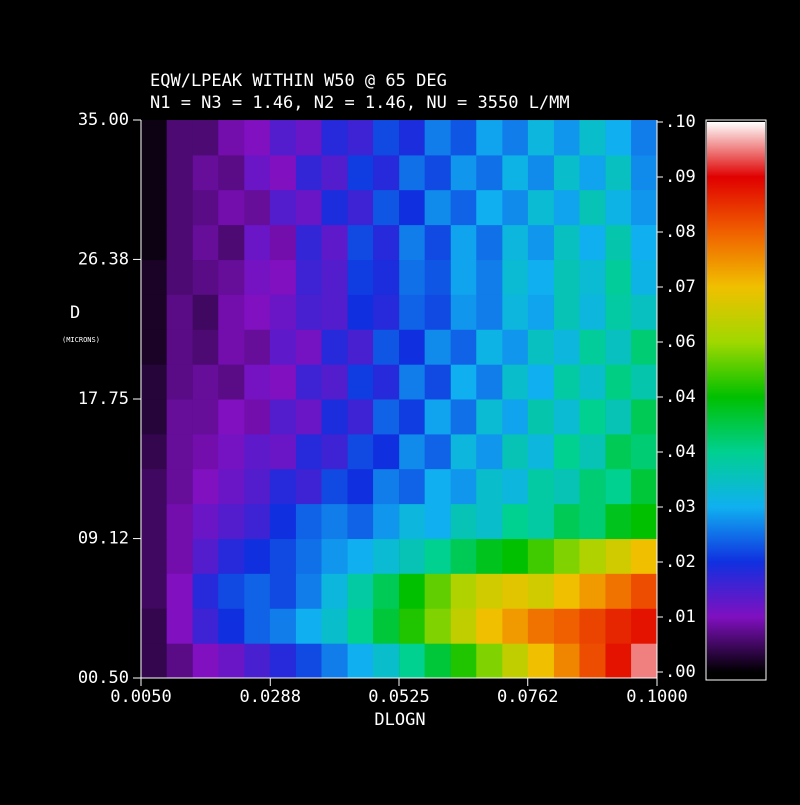  Describe the element at coordinates (399, 720) in the screenshot. I see `x-axis-label: DLOGN` at that location.